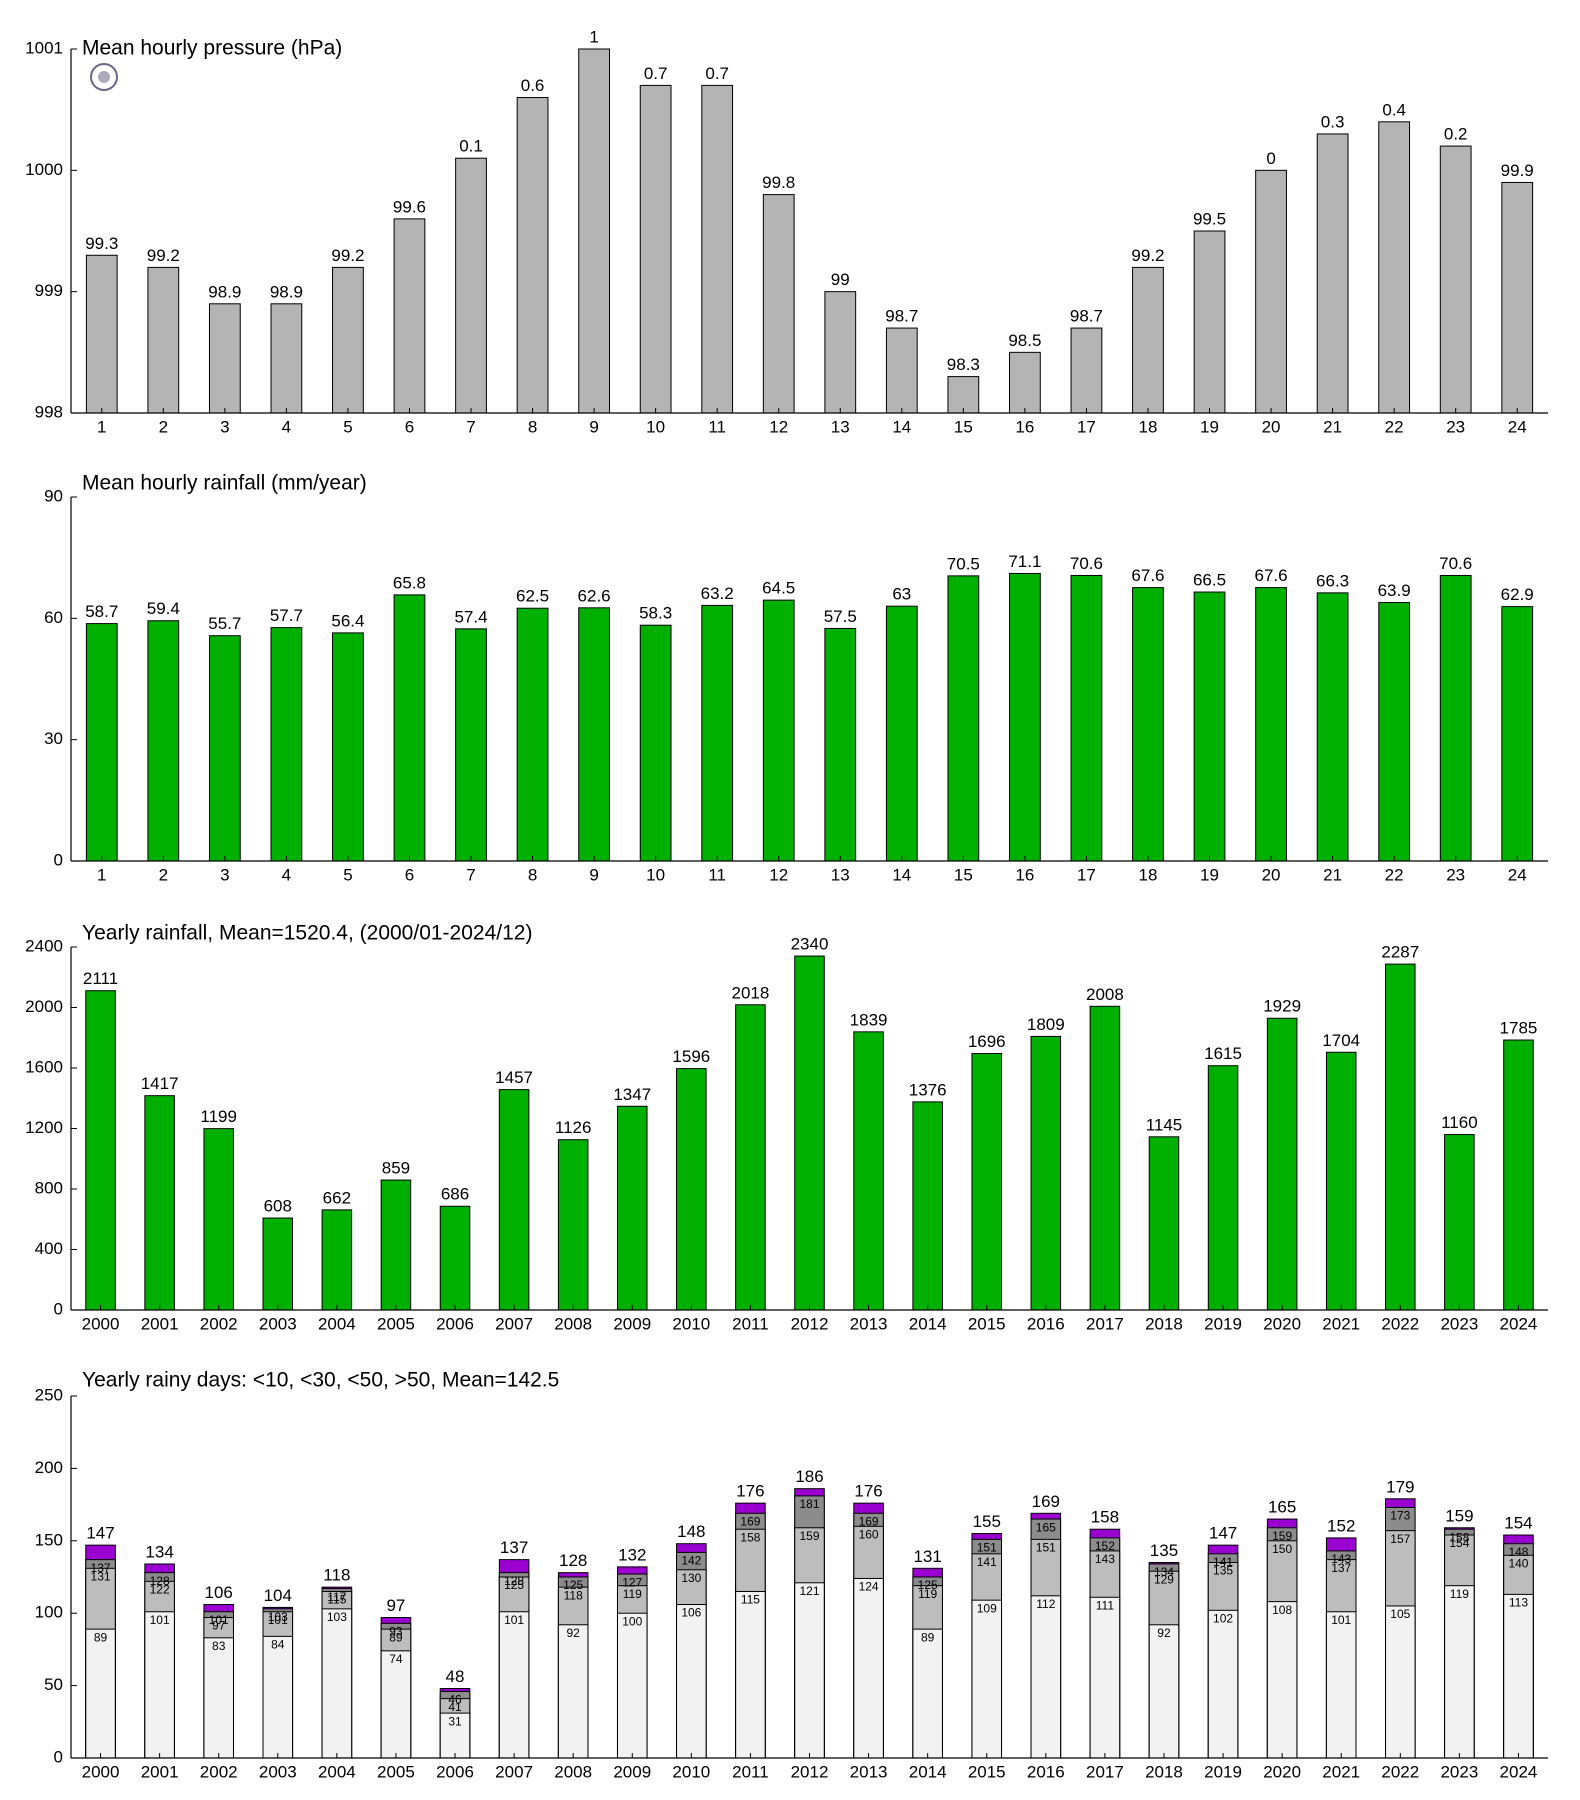 The width and height of the screenshot is (1580, 1800). I want to click on value-label: 2287, so click(1400, 952).